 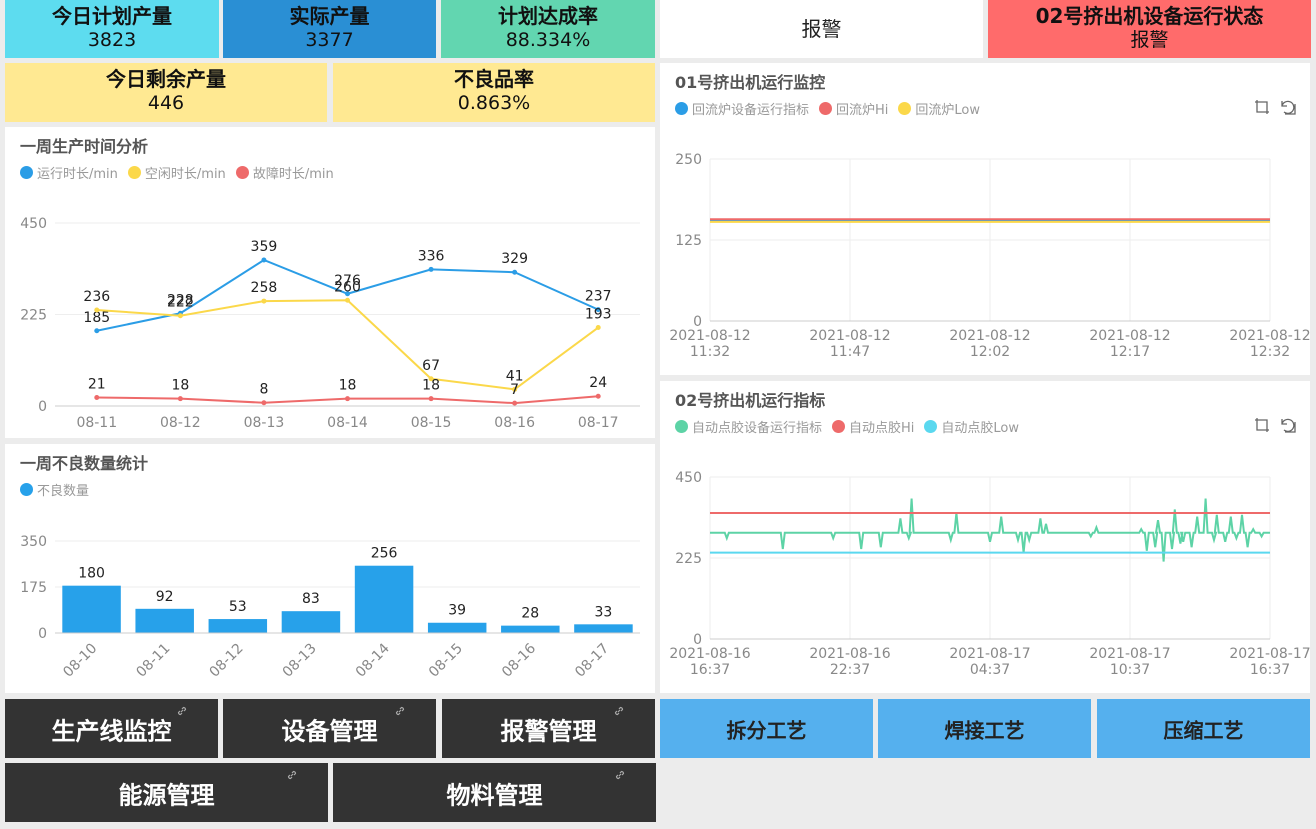 I want to click on nav-line-monitor-button: 生产线监控, so click(x=111, y=728).